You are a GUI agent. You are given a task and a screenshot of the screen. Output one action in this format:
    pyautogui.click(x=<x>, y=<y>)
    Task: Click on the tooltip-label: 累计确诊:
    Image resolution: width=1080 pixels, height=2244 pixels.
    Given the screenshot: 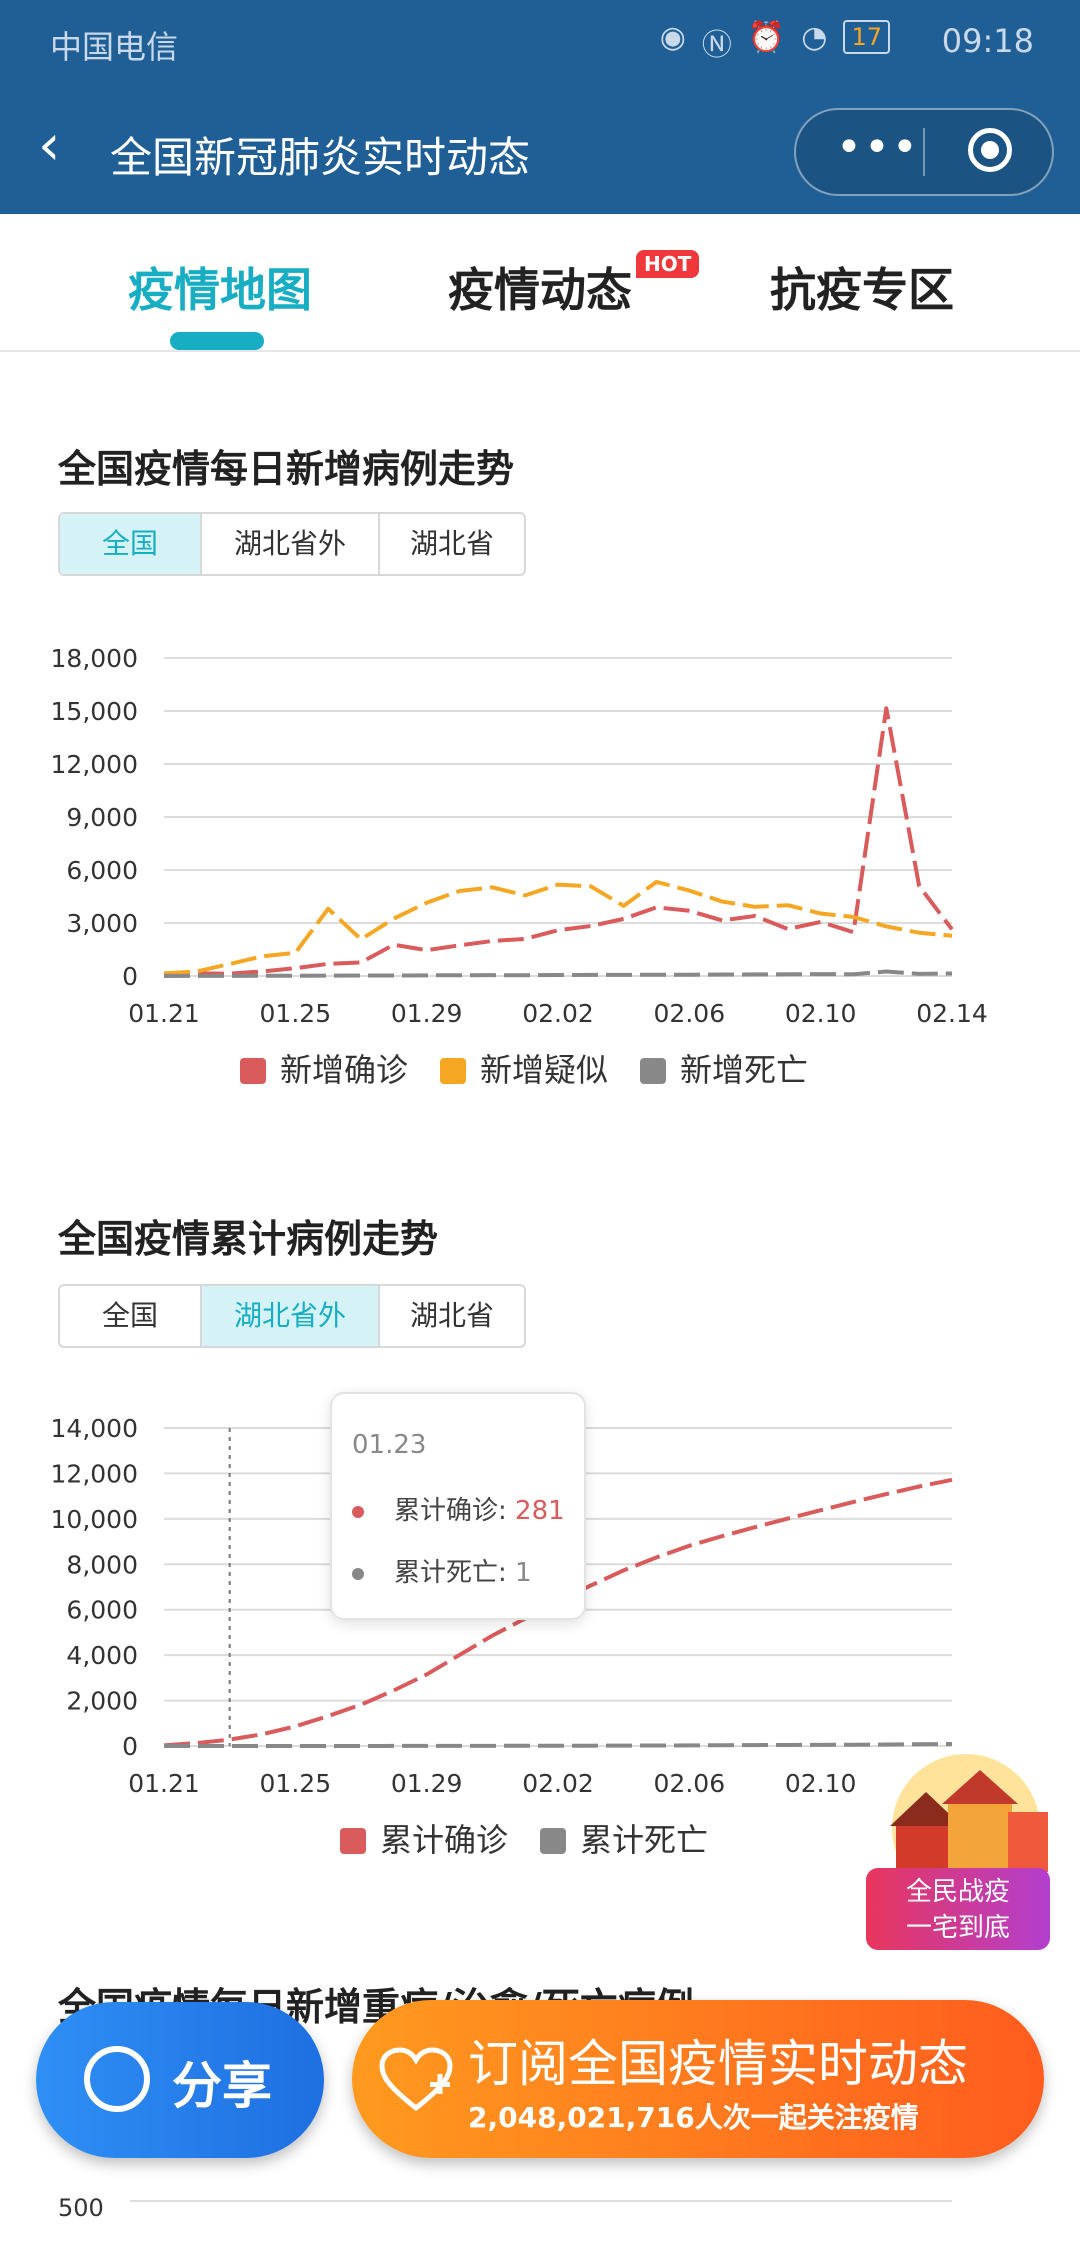 What is the action you would take?
    pyautogui.click(x=450, y=1511)
    